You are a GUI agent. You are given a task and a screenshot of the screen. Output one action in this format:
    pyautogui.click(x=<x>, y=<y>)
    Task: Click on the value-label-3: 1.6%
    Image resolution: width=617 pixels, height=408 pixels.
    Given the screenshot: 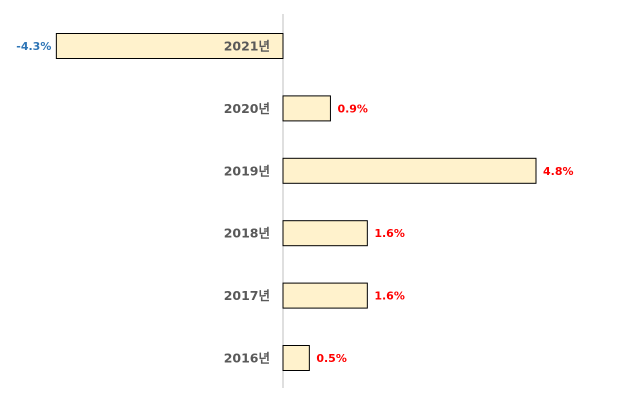 What is the action you would take?
    pyautogui.click(x=389, y=233)
    